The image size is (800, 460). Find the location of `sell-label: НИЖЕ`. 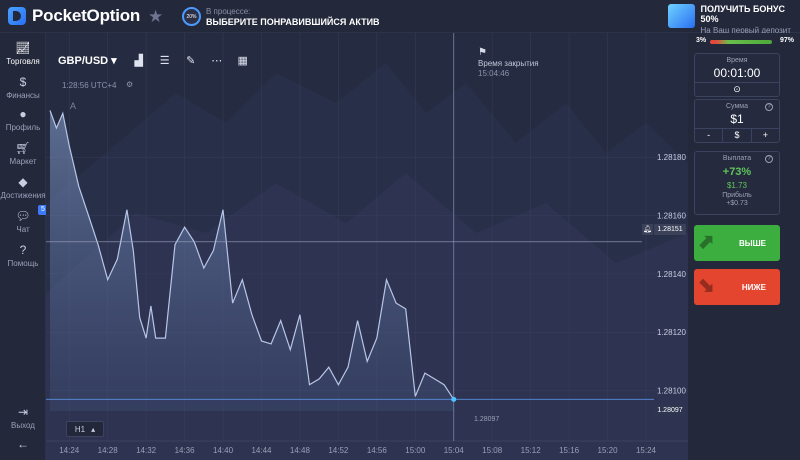

sell-label: НИЖЕ is located at coordinates (753, 287).